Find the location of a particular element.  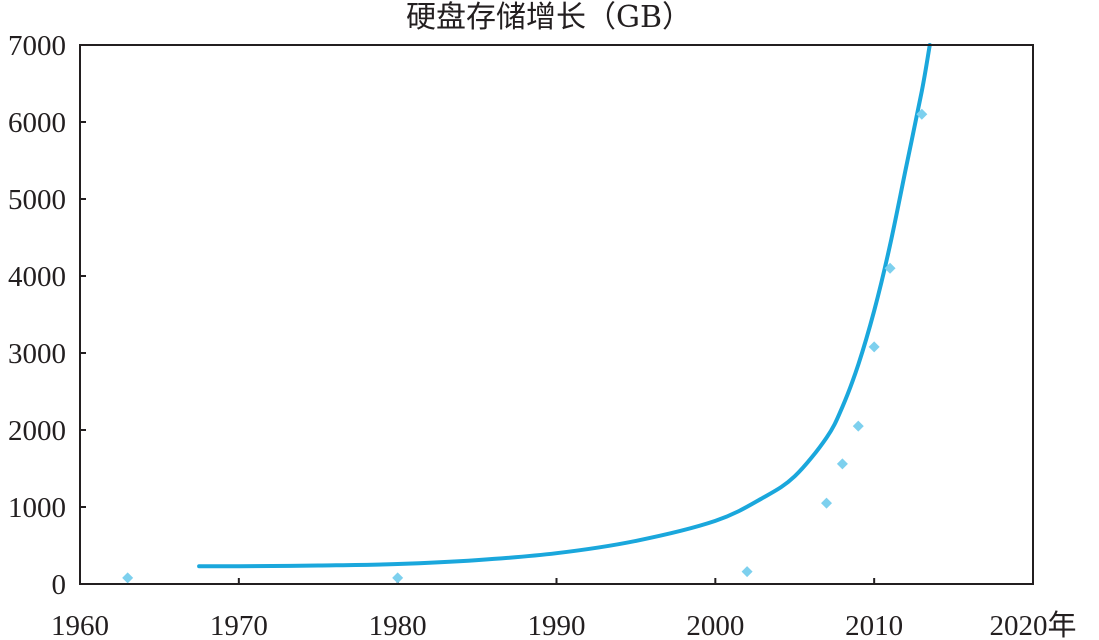

y-tick-label: 2000 is located at coordinates (37, 431).